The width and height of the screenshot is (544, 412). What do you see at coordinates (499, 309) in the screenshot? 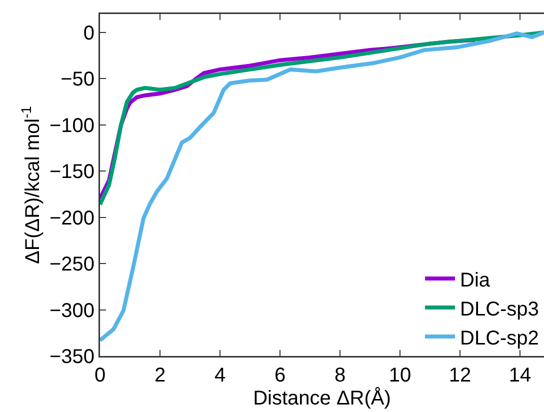
I see `legend-label: DLC-sp3` at bounding box center [499, 309].